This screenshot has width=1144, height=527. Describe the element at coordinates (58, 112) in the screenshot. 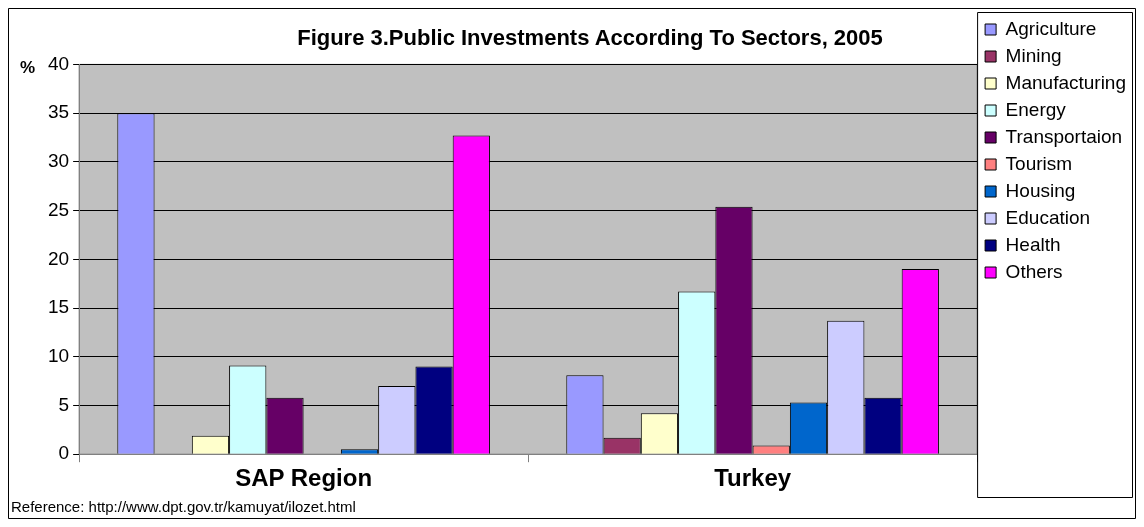

I see `y-tick-label: 35` at that location.